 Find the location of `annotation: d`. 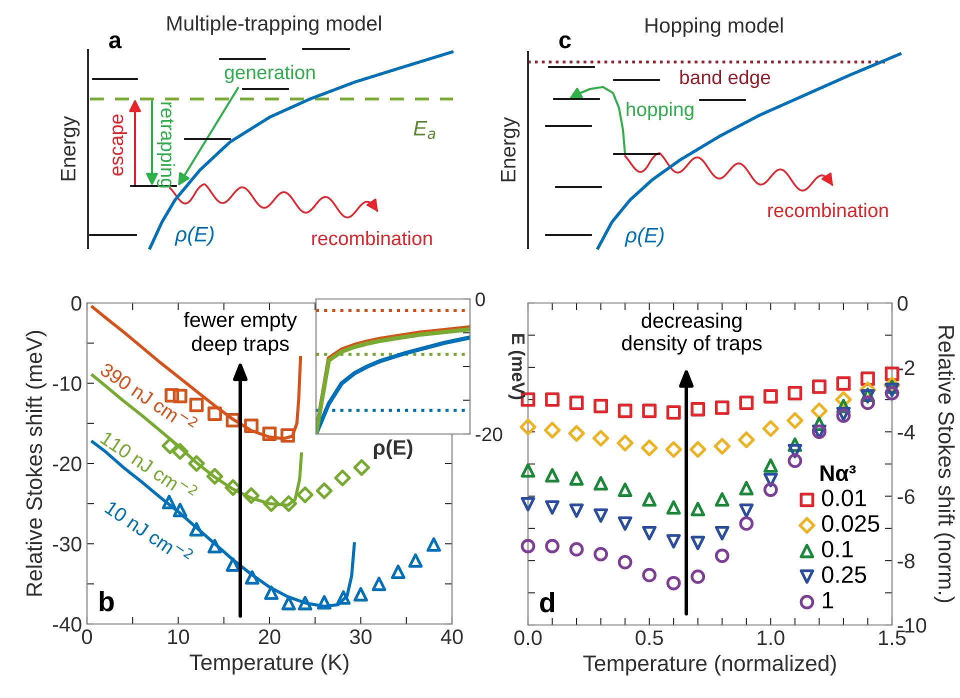

annotation: d is located at coordinates (547, 602).